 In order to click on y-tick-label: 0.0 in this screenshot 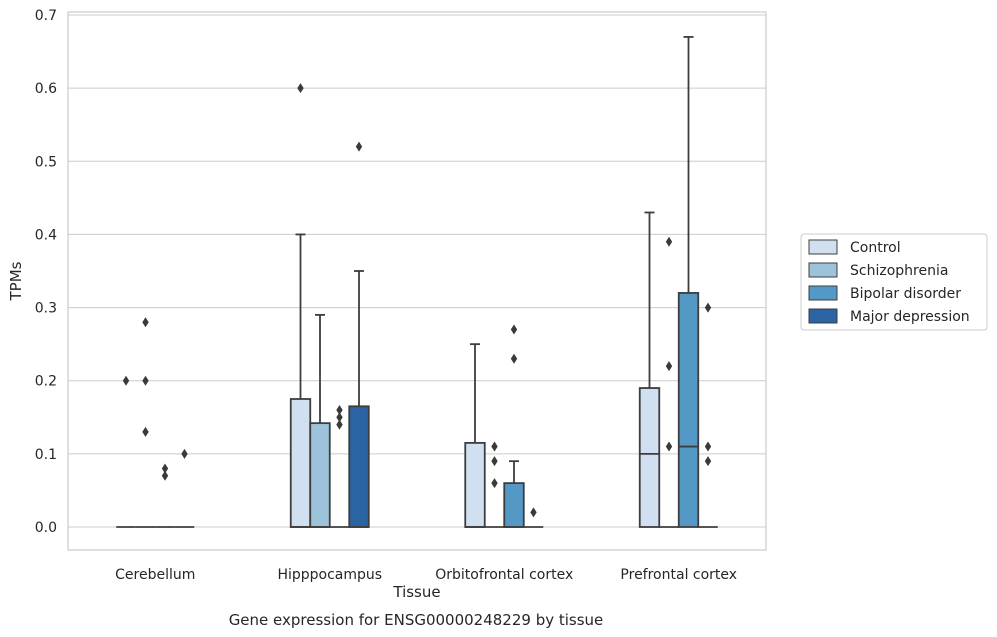, I will do `click(46, 528)`.